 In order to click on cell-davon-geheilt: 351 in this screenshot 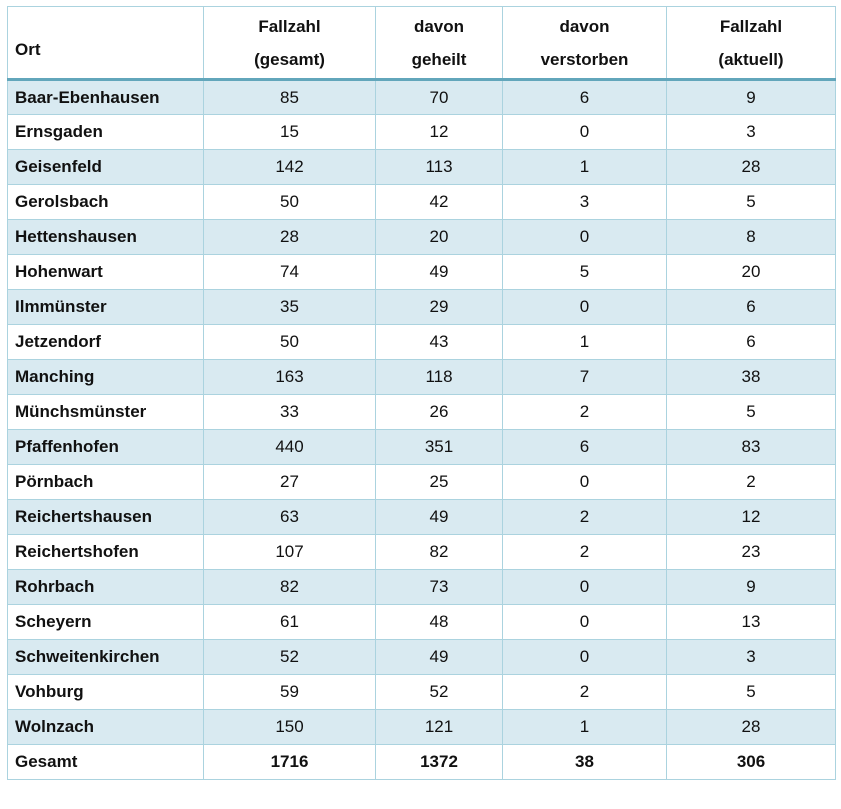, I will do `click(439, 447)`.